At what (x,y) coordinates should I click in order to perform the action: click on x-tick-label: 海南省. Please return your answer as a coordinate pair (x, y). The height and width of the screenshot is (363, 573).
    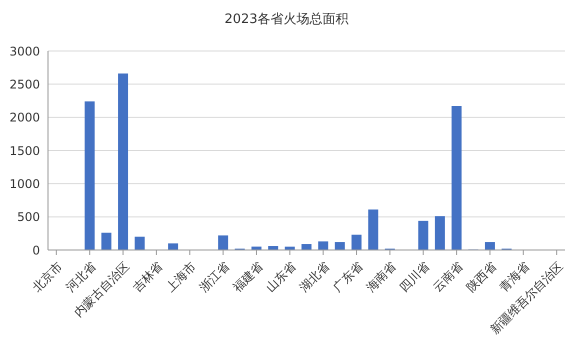
    Looking at the image, I should click on (381, 276).